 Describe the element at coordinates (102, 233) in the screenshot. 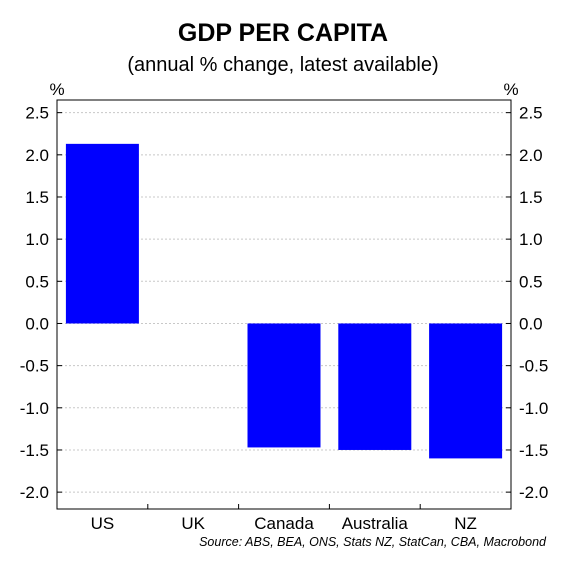

I see `bar-us` at that location.